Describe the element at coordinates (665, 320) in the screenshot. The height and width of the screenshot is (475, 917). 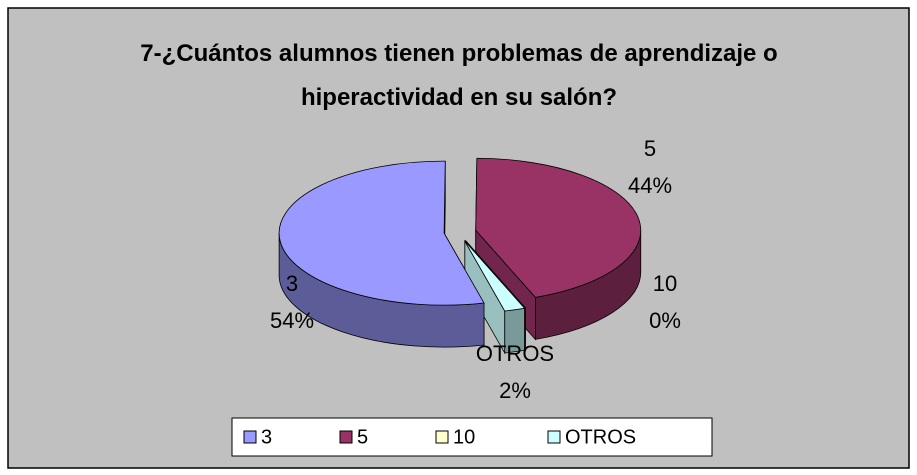
I see `data-label-value: 0%` at that location.